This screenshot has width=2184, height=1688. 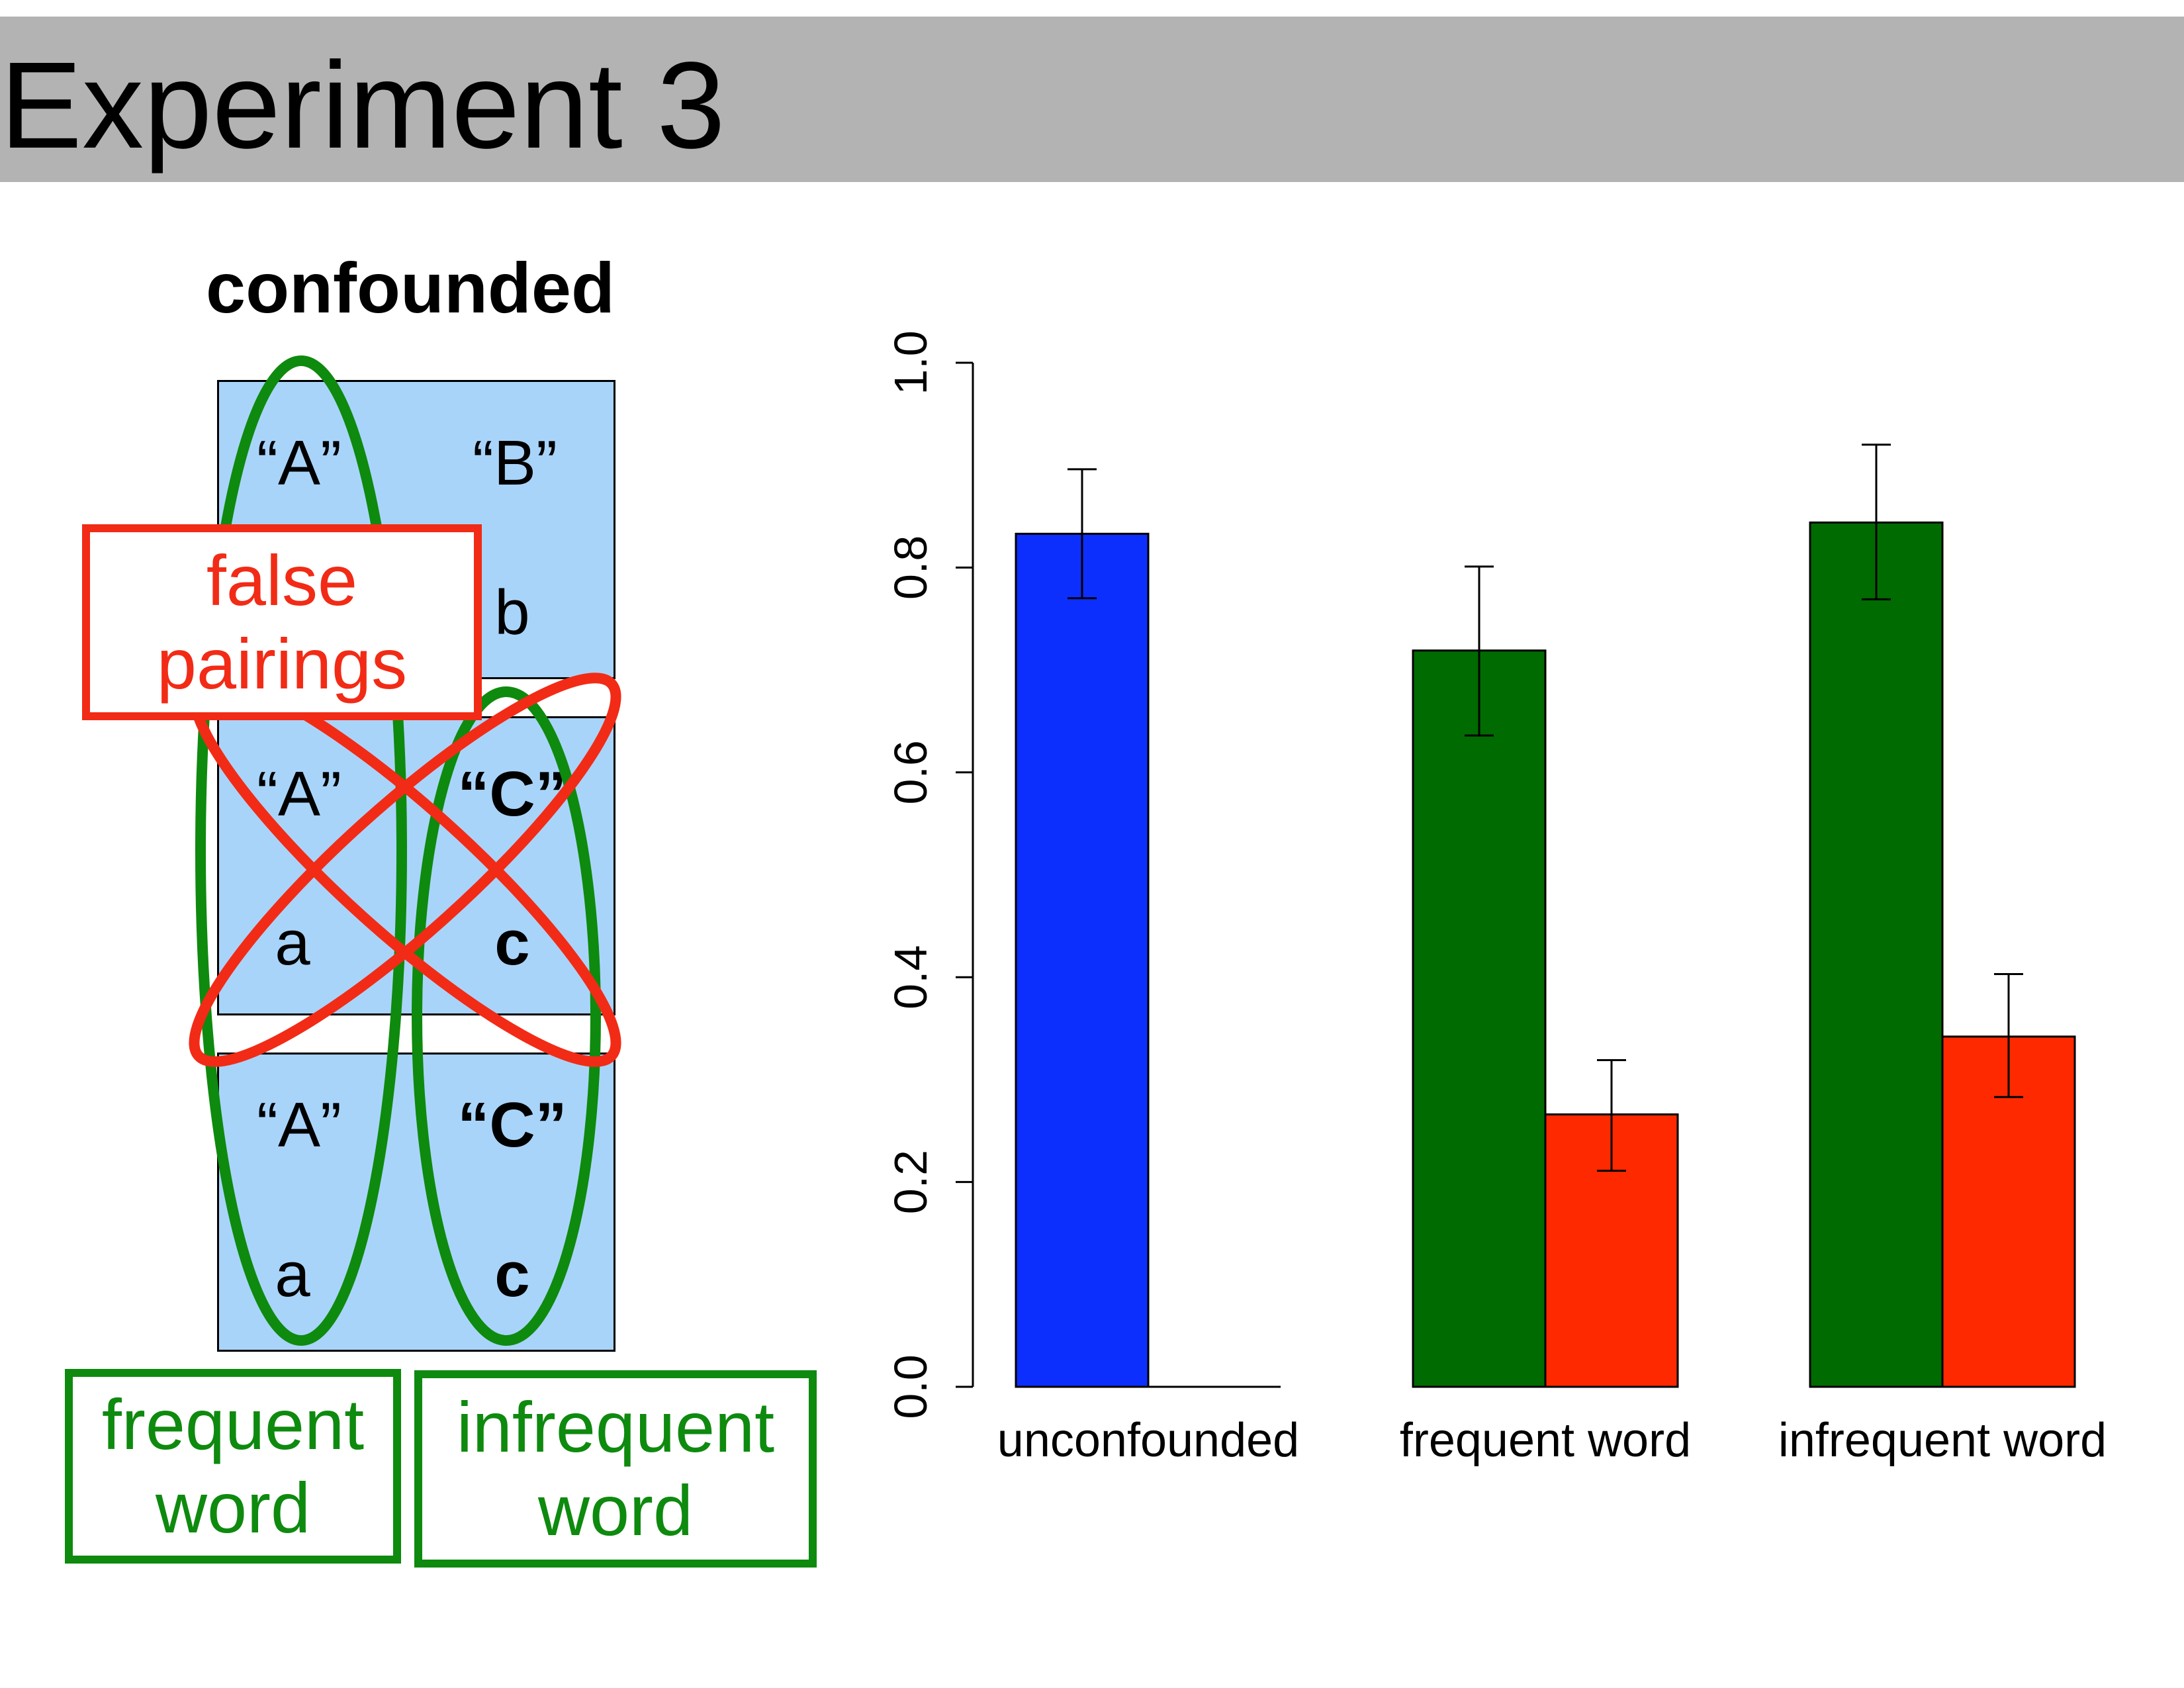 What do you see at coordinates (506, 1016) in the screenshot?
I see `infrequent-word-ellipse` at bounding box center [506, 1016].